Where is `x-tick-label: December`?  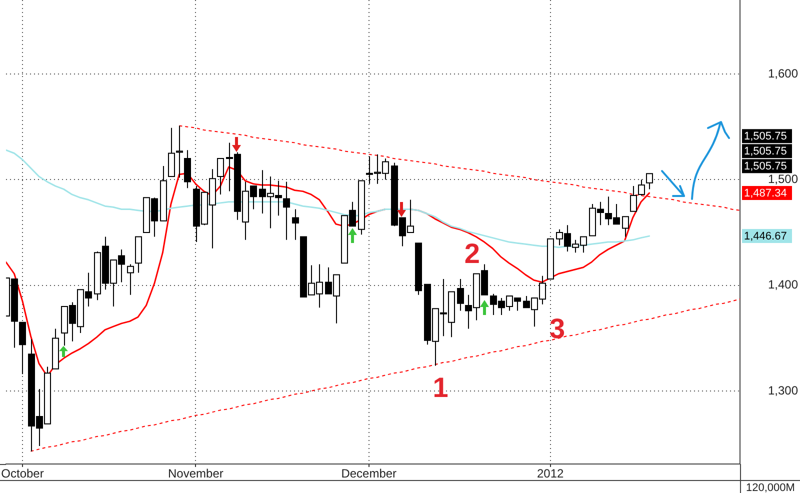
x-tick-label: December is located at coordinates (369, 473).